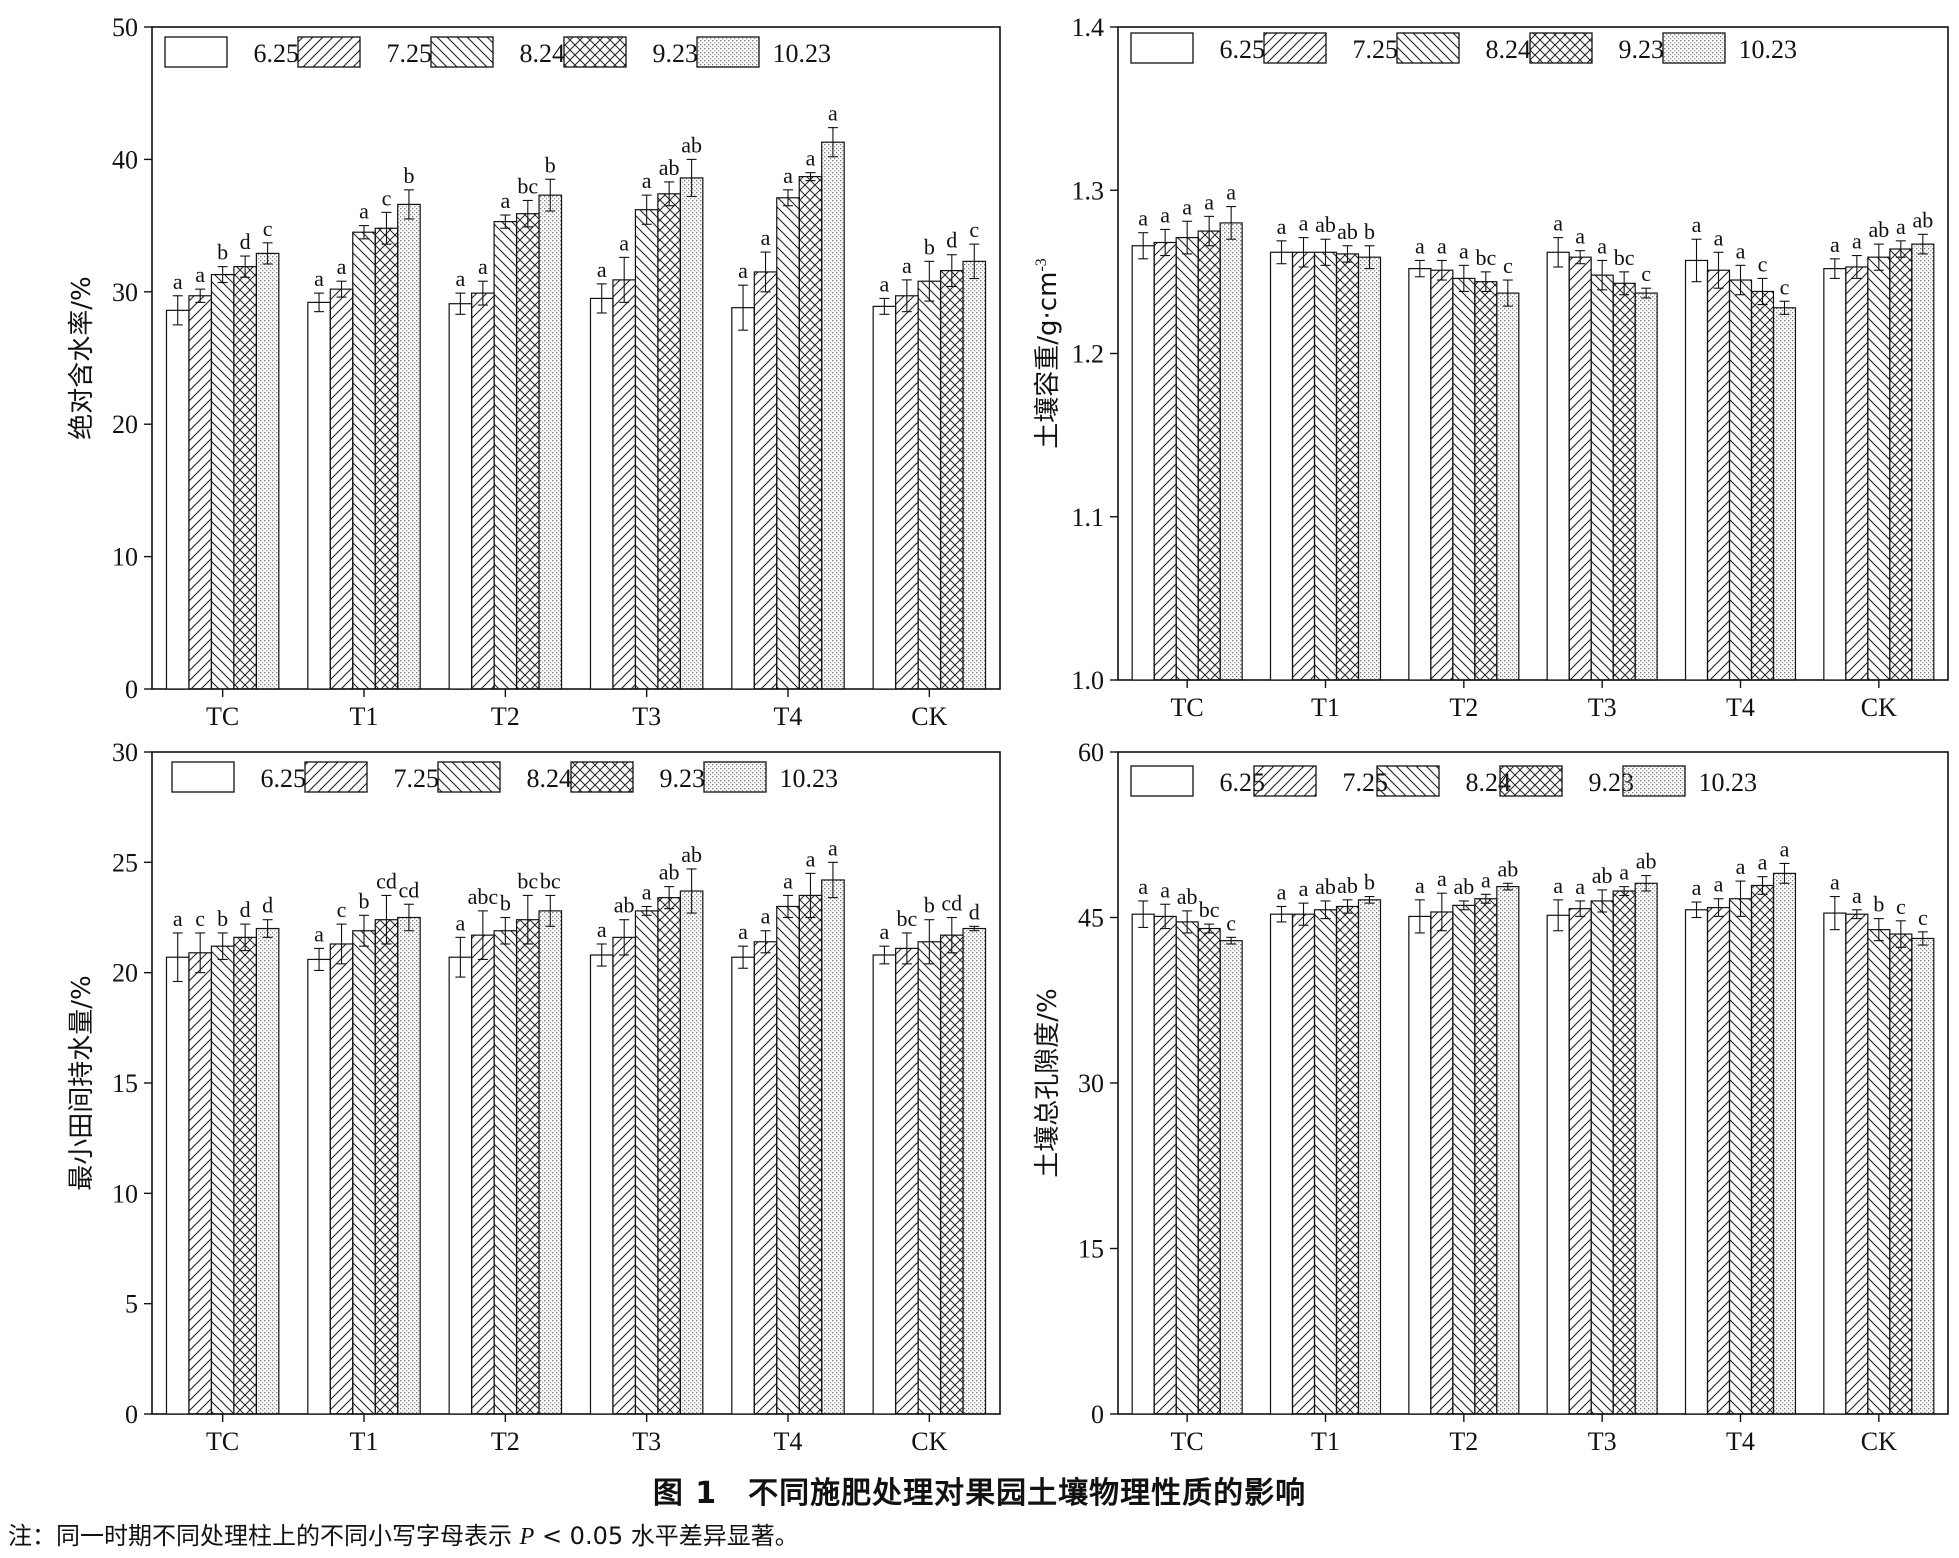 Image resolution: width=1959 pixels, height=1558 pixels. What do you see at coordinates (1463, 1441) in the screenshot?
I see `x-tick-label: T2` at bounding box center [1463, 1441].